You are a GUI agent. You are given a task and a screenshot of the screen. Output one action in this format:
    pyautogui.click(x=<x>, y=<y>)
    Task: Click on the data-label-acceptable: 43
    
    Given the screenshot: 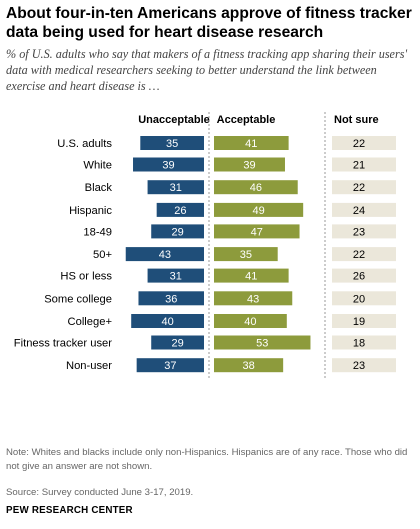 What is the action you would take?
    pyautogui.click(x=253, y=299)
    